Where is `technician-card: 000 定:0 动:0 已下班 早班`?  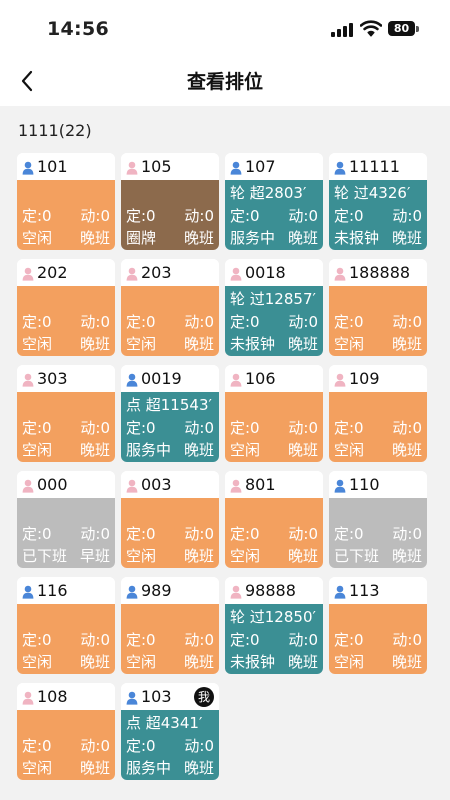
technician-card: 000 定:0 动:0 已下班 早班 is located at coordinates (66, 519).